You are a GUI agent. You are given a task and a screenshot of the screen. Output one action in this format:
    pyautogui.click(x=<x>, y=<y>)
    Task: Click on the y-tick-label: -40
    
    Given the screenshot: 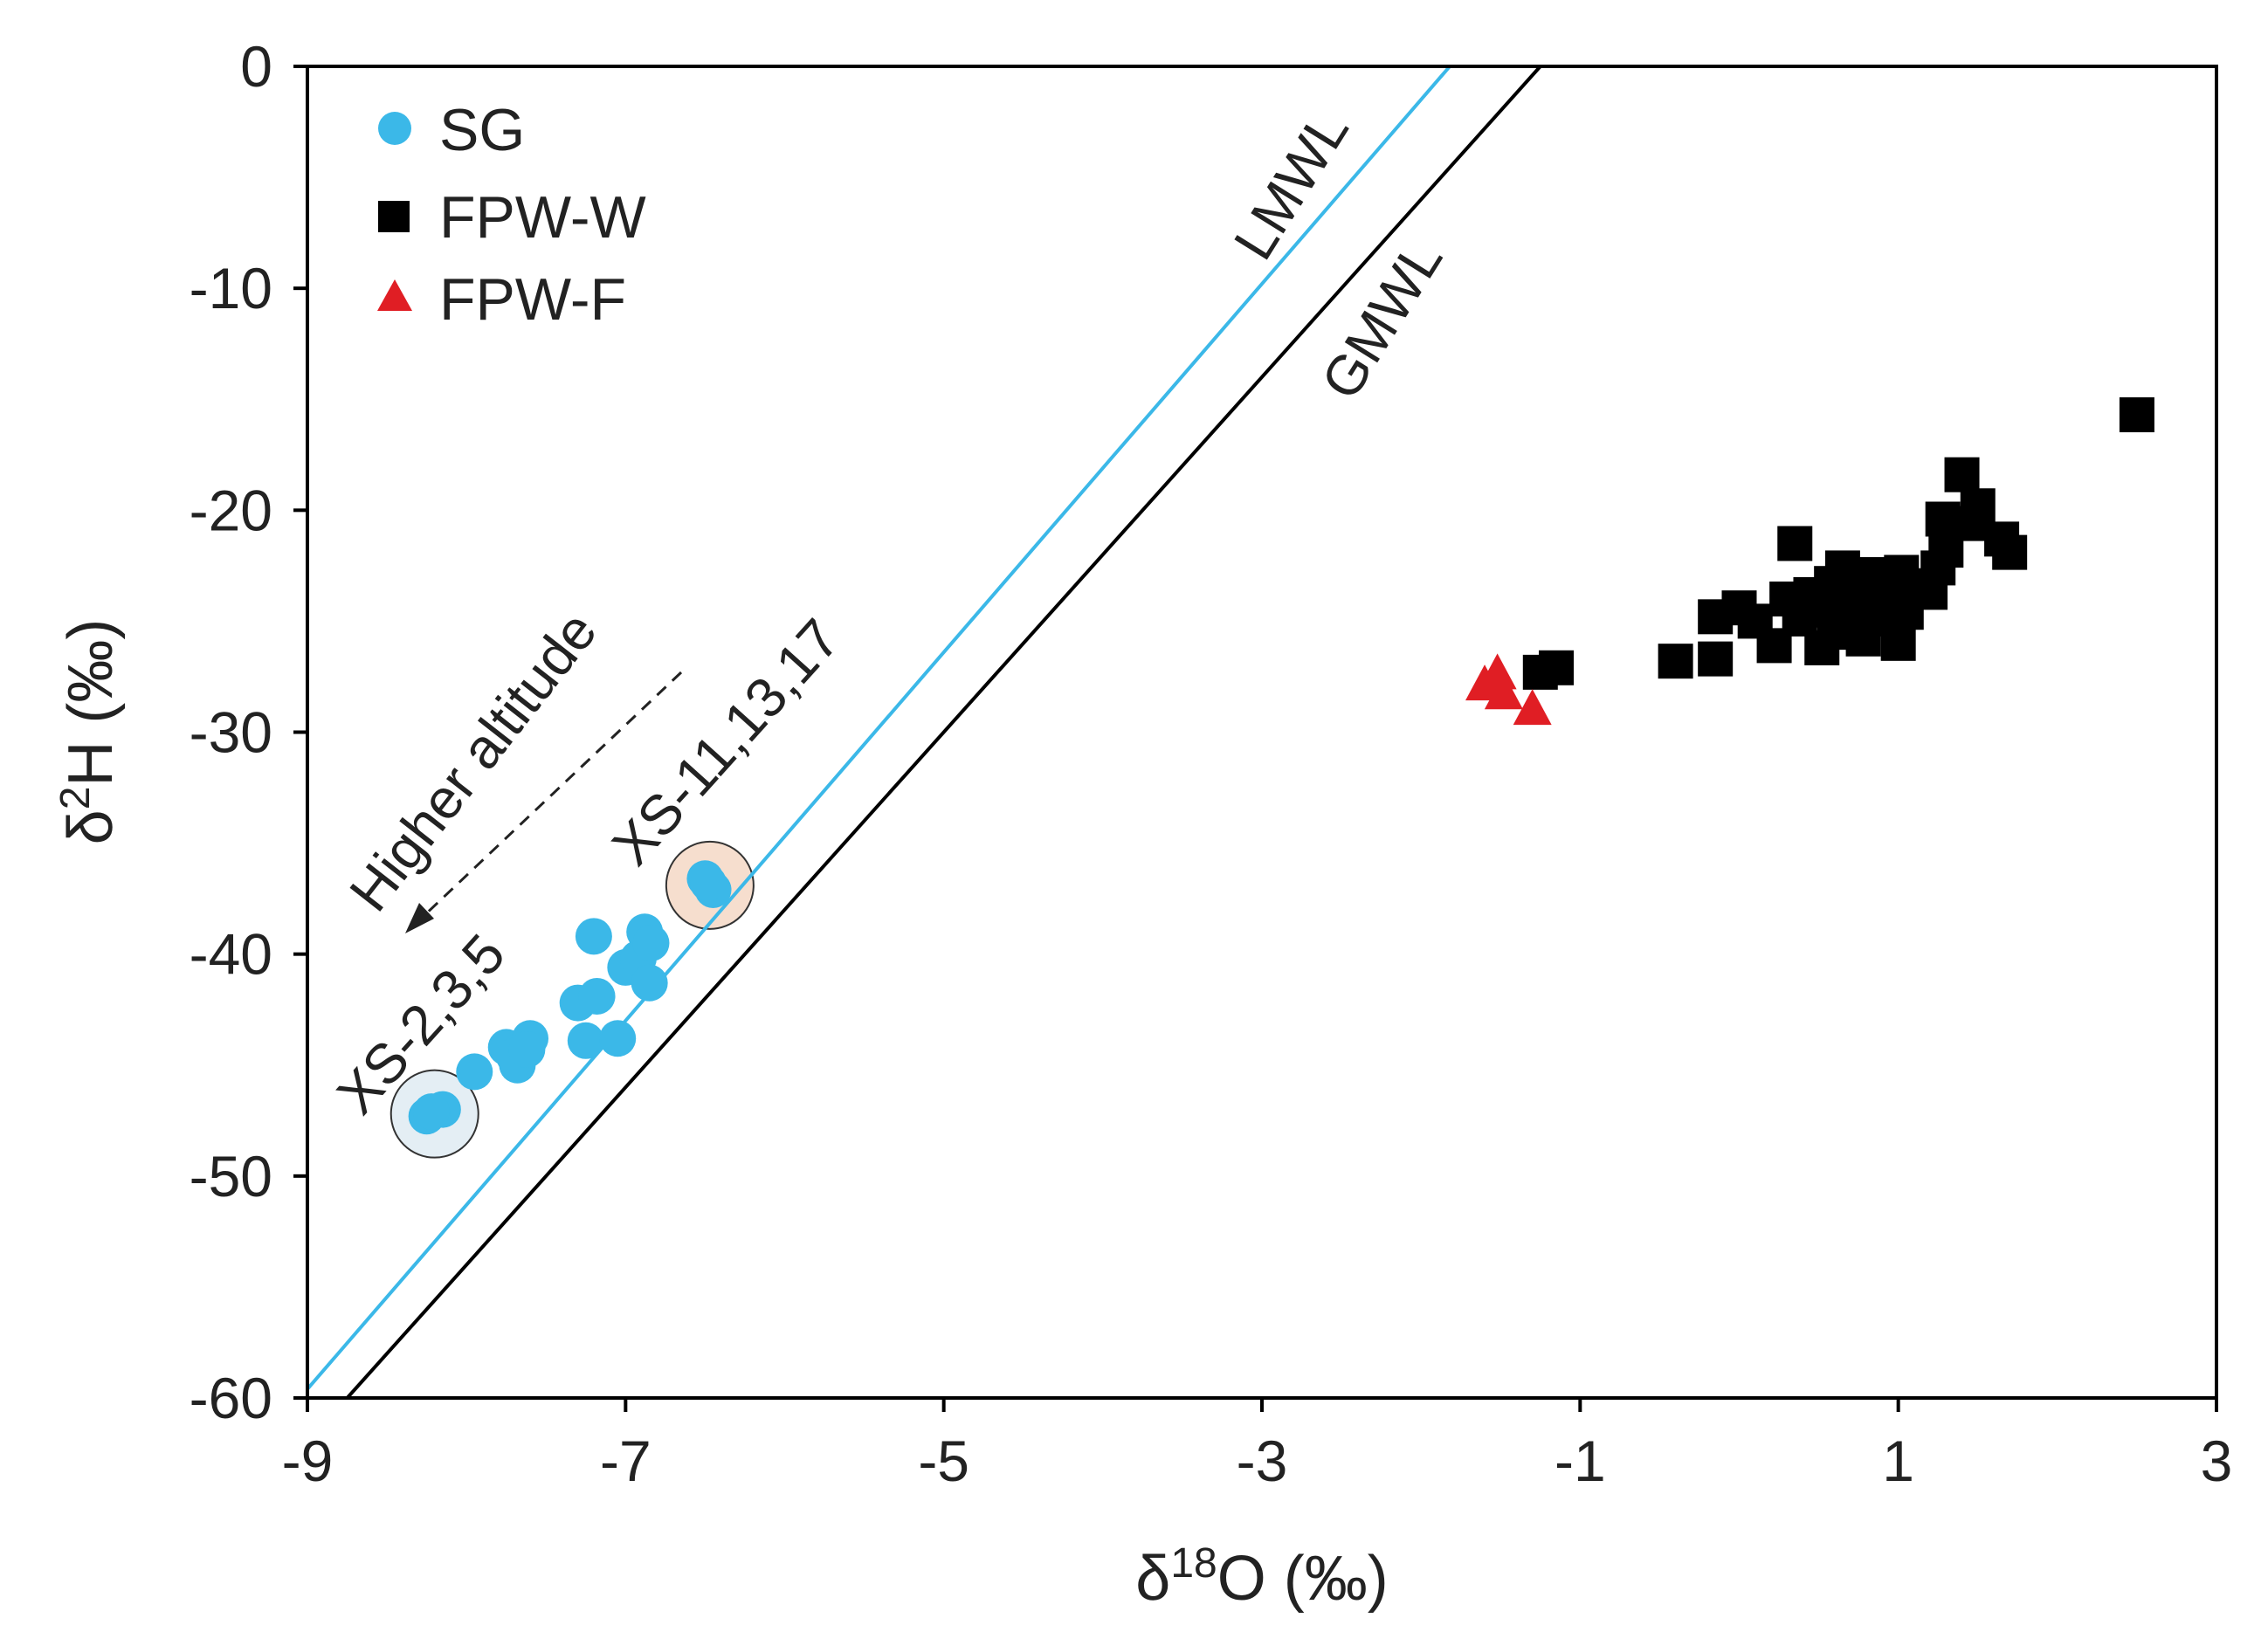 What is the action you would take?
    pyautogui.click(x=231, y=955)
    